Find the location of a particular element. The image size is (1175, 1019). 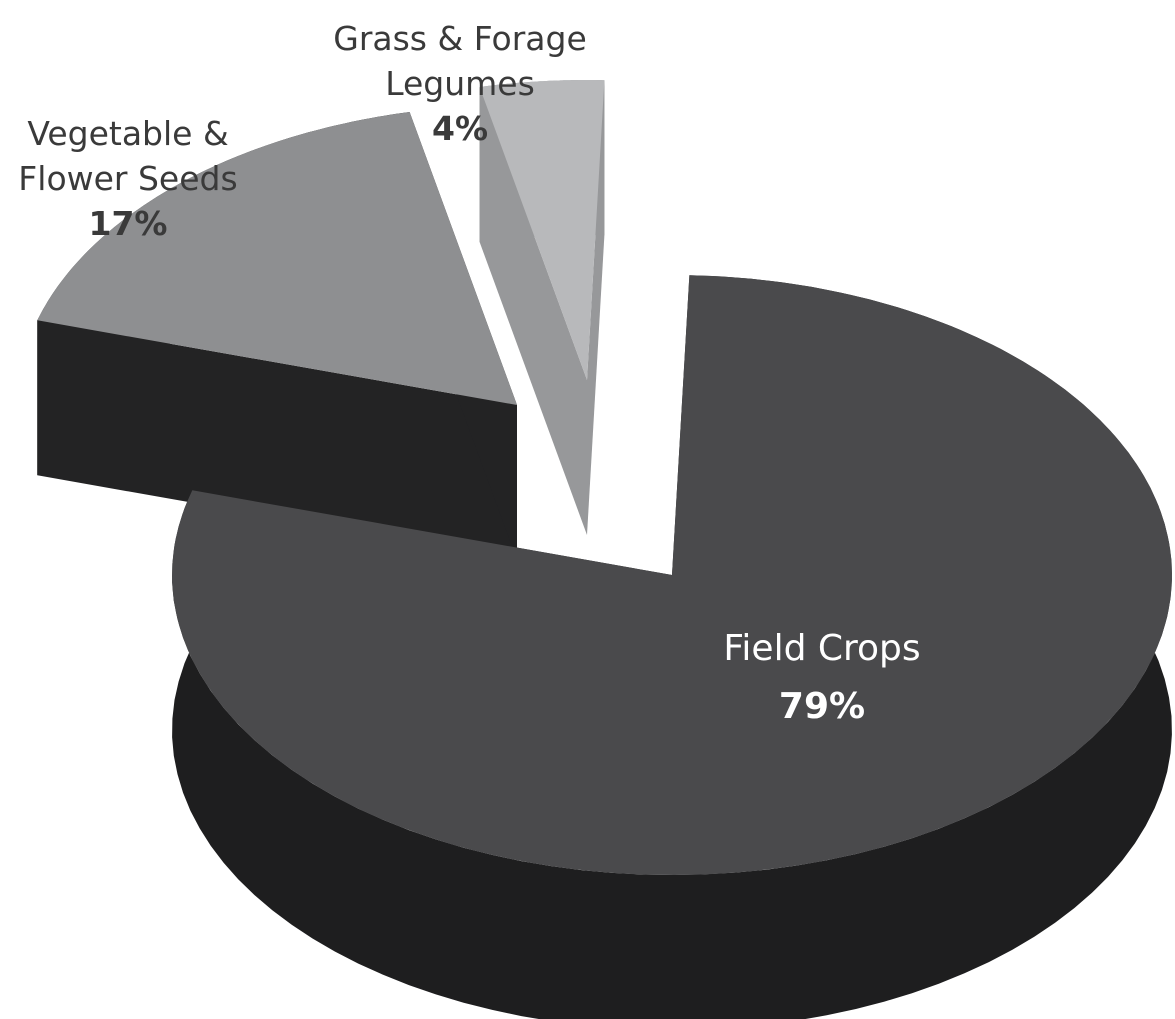

slice-label-percent-grass-forage-legumes: 4% is located at coordinates (460, 128).